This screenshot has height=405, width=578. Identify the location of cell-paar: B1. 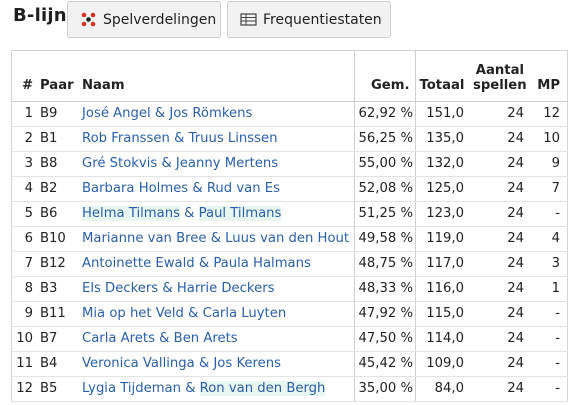
(57, 139).